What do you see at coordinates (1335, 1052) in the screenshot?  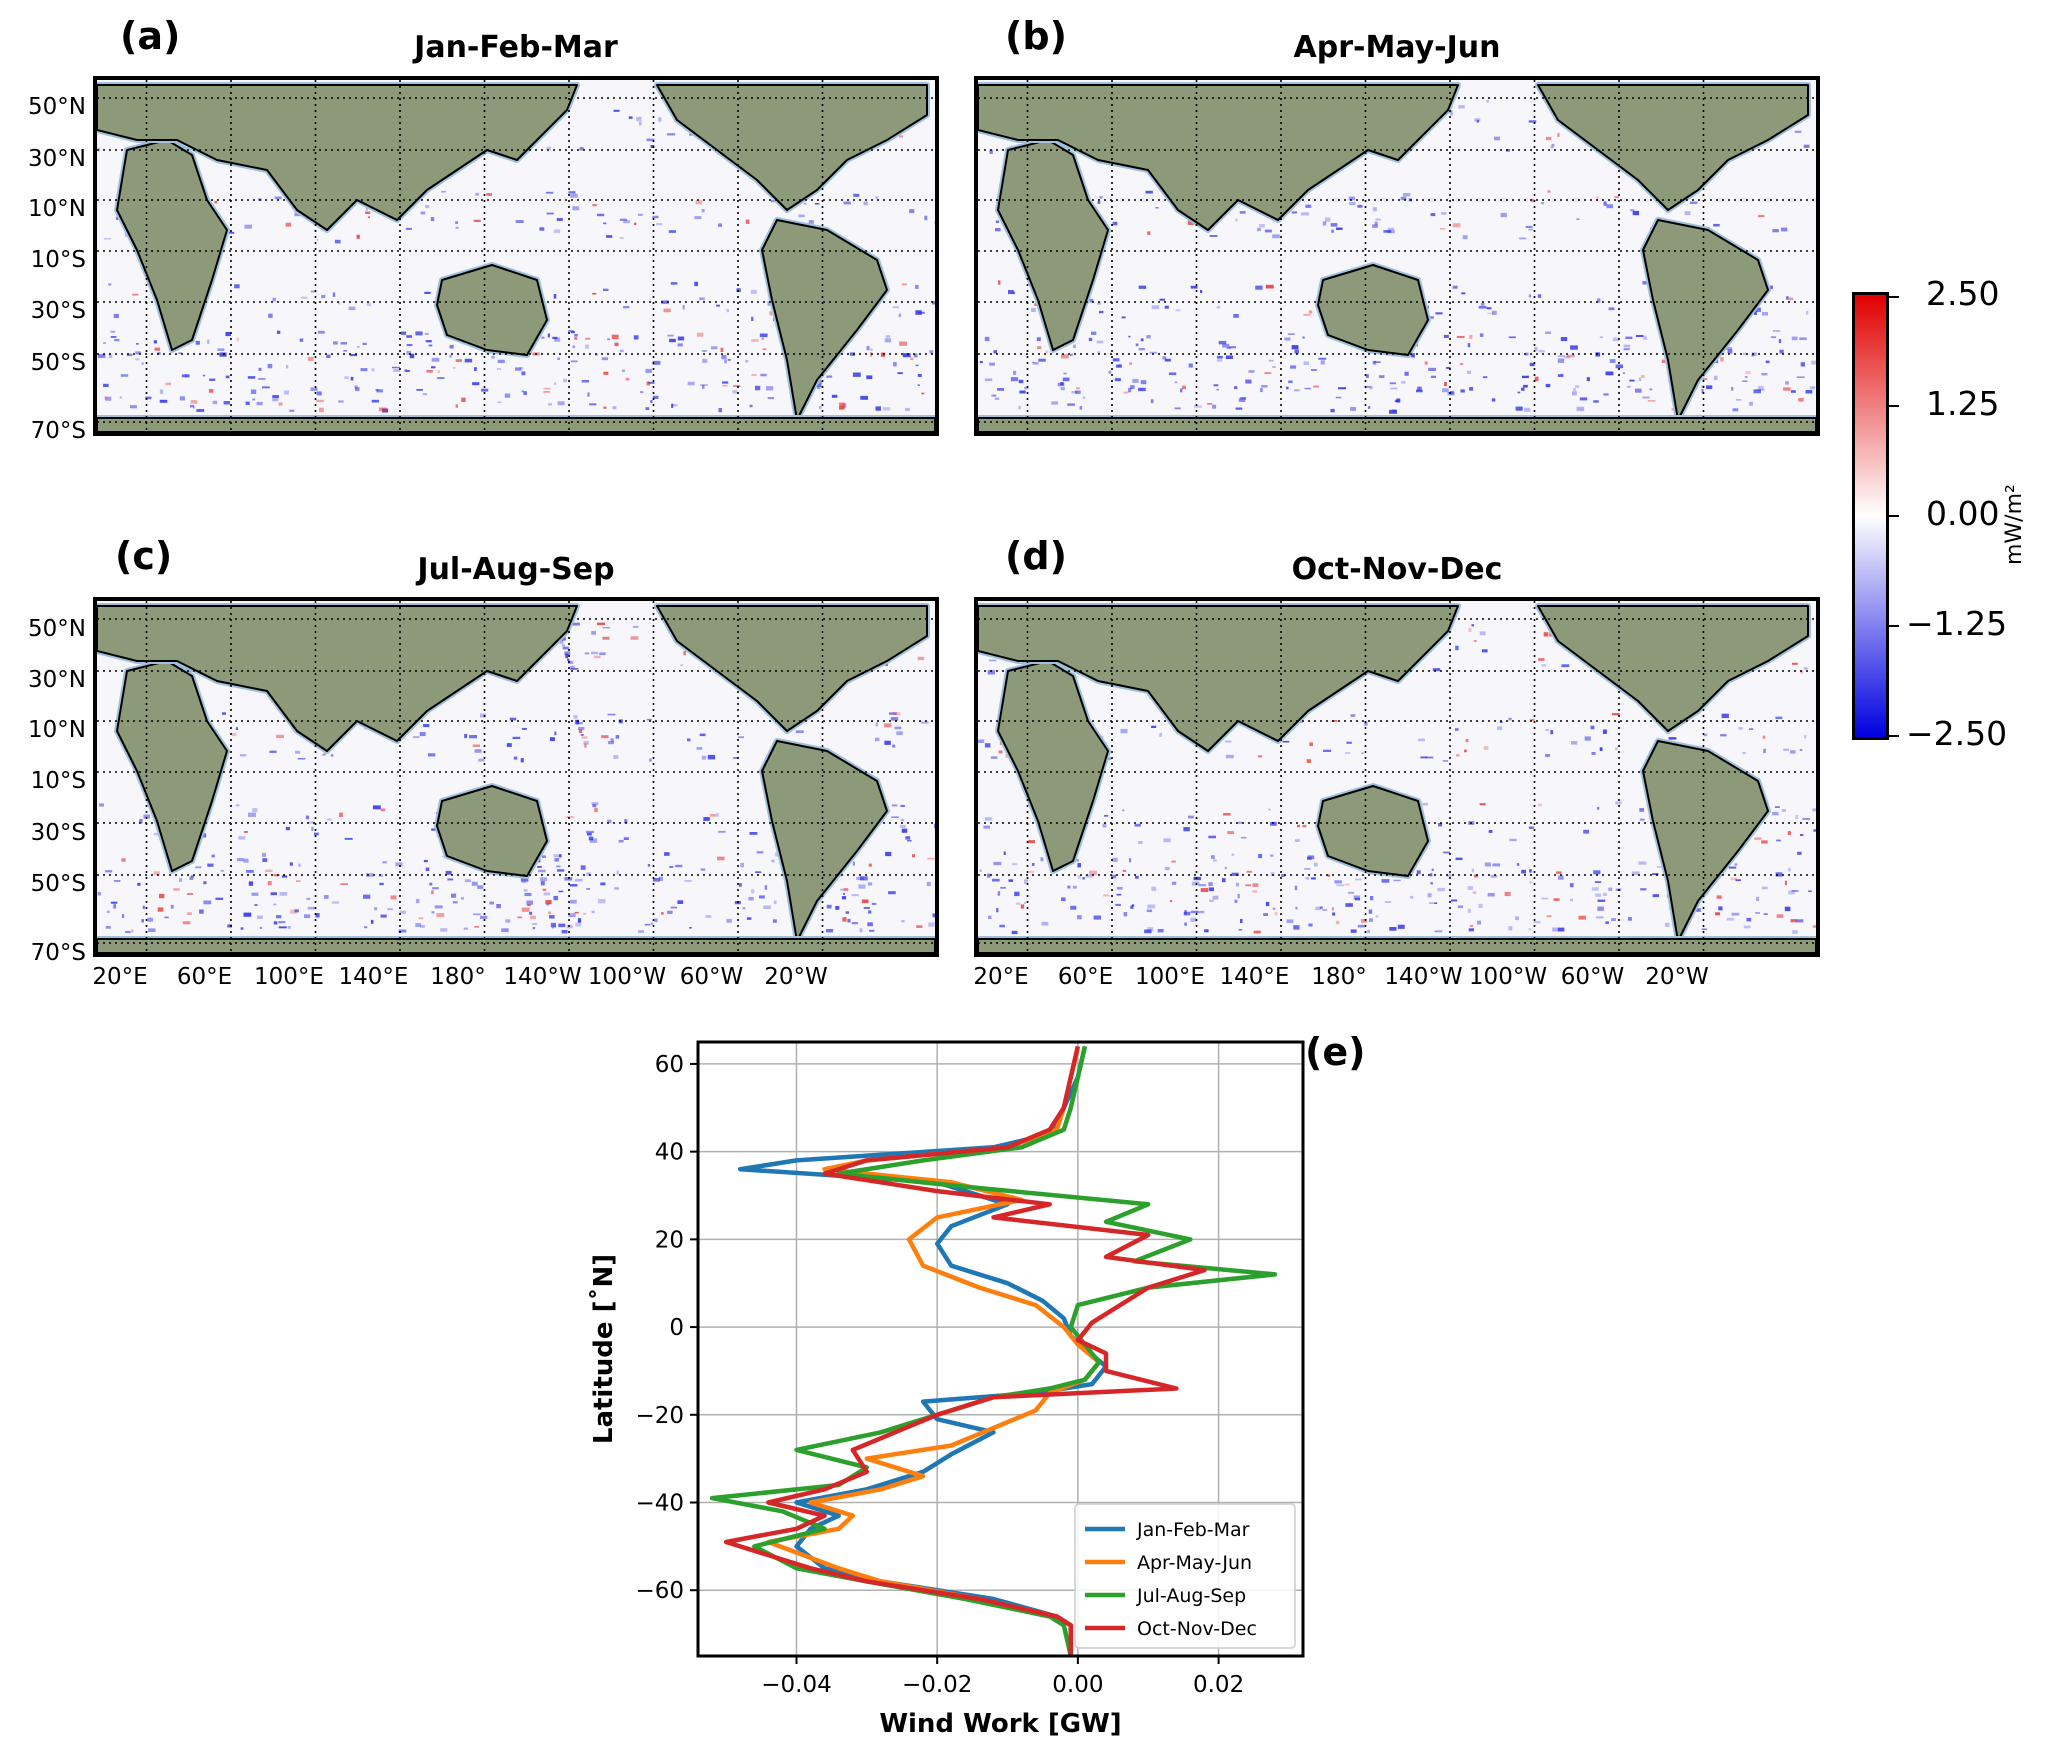 I see `panel-letter-e: (e)` at bounding box center [1335, 1052].